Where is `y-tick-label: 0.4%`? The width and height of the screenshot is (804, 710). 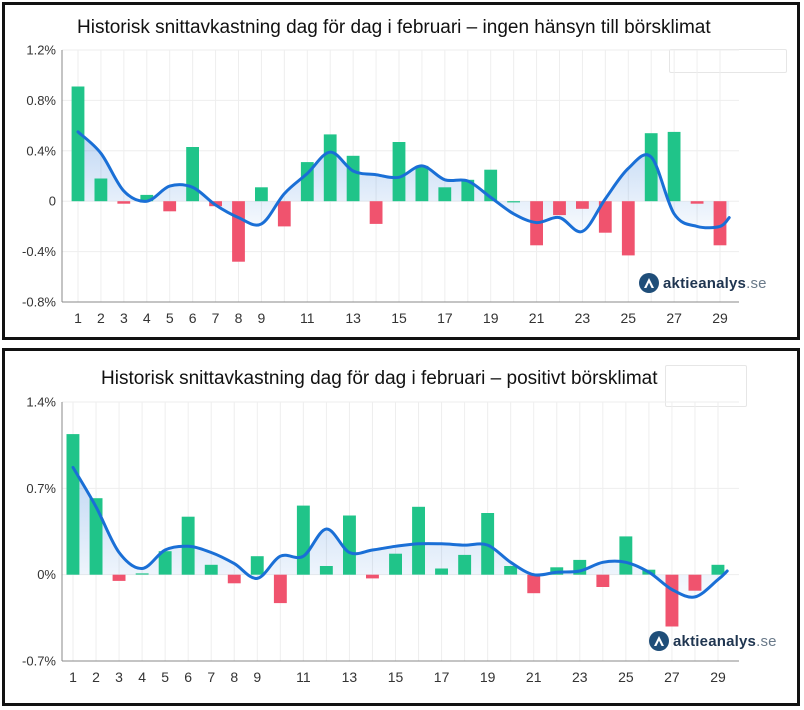
y-tick-label: 0.4% is located at coordinates (41, 150).